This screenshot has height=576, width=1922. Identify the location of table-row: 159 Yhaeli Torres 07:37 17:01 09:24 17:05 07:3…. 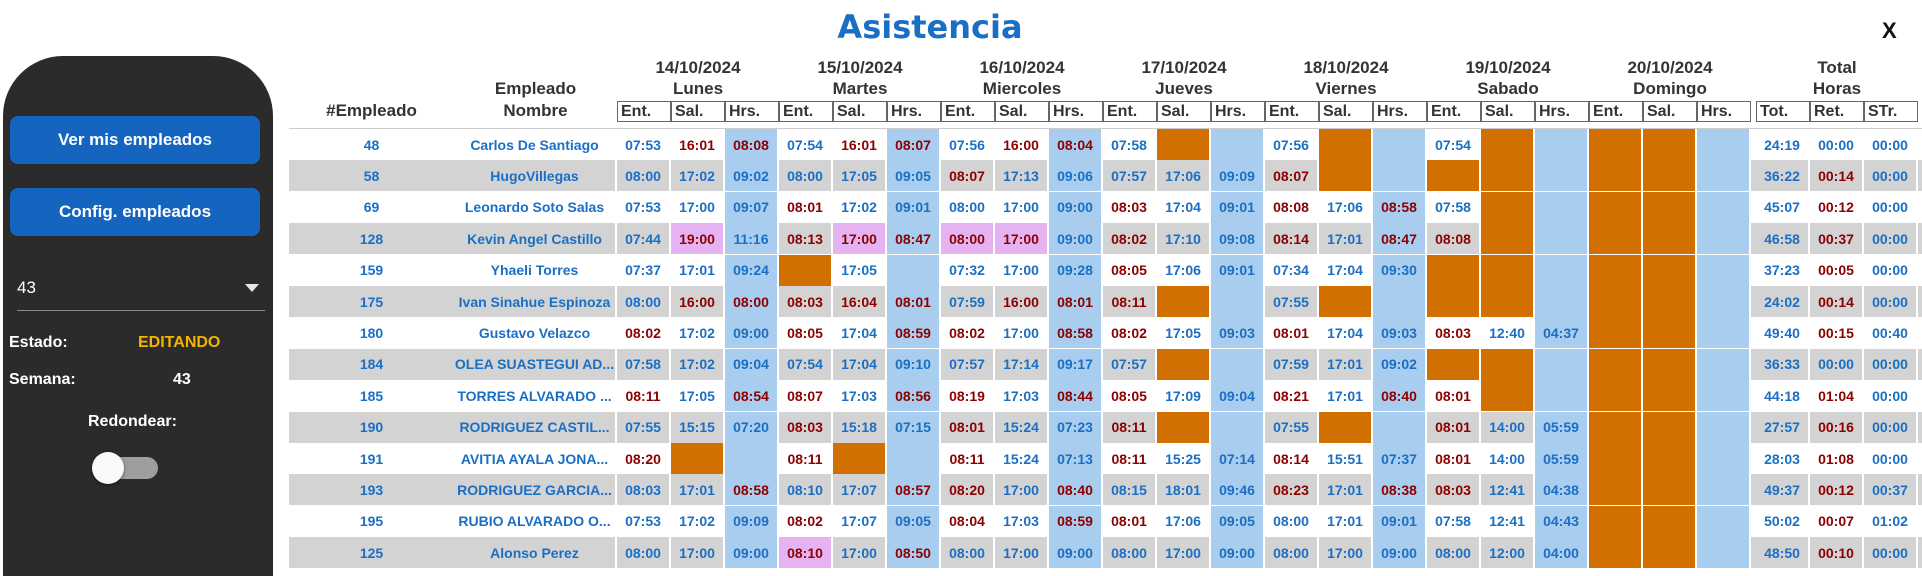
(1105, 270).